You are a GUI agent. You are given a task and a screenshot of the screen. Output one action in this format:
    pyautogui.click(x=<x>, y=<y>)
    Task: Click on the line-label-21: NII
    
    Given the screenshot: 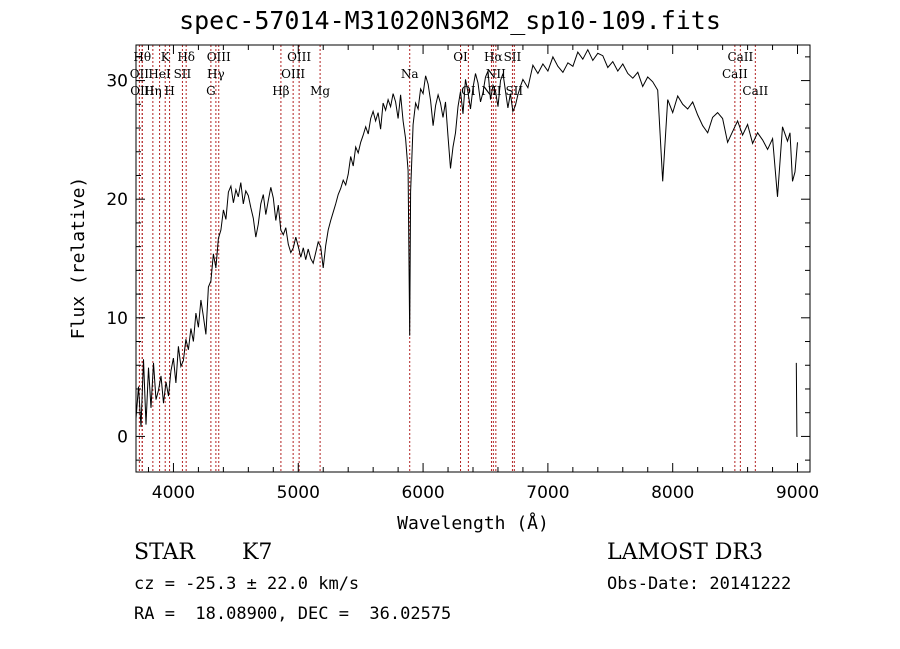 What is the action you would take?
    pyautogui.click(x=496, y=74)
    